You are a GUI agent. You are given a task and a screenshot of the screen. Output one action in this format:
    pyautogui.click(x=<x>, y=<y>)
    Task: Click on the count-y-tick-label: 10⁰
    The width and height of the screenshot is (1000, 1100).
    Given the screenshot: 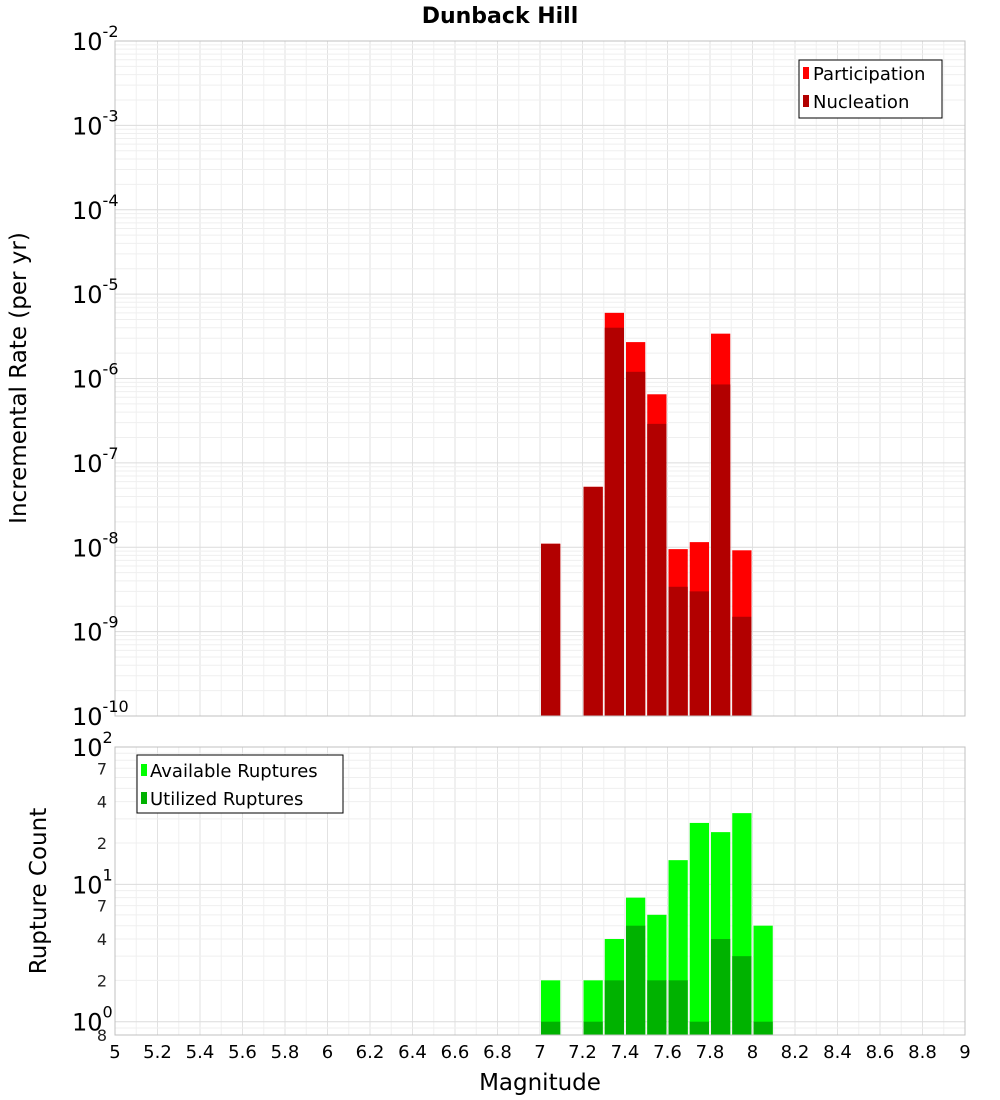 What is the action you would take?
    pyautogui.click(x=92, y=1020)
    